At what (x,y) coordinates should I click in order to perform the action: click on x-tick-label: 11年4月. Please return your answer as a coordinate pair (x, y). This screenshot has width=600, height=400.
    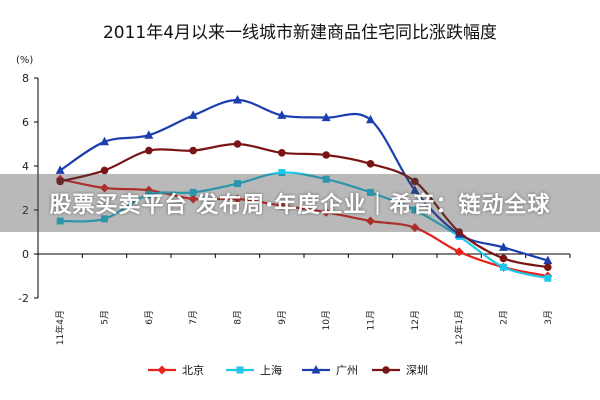
    Looking at the image, I should click on (60, 327).